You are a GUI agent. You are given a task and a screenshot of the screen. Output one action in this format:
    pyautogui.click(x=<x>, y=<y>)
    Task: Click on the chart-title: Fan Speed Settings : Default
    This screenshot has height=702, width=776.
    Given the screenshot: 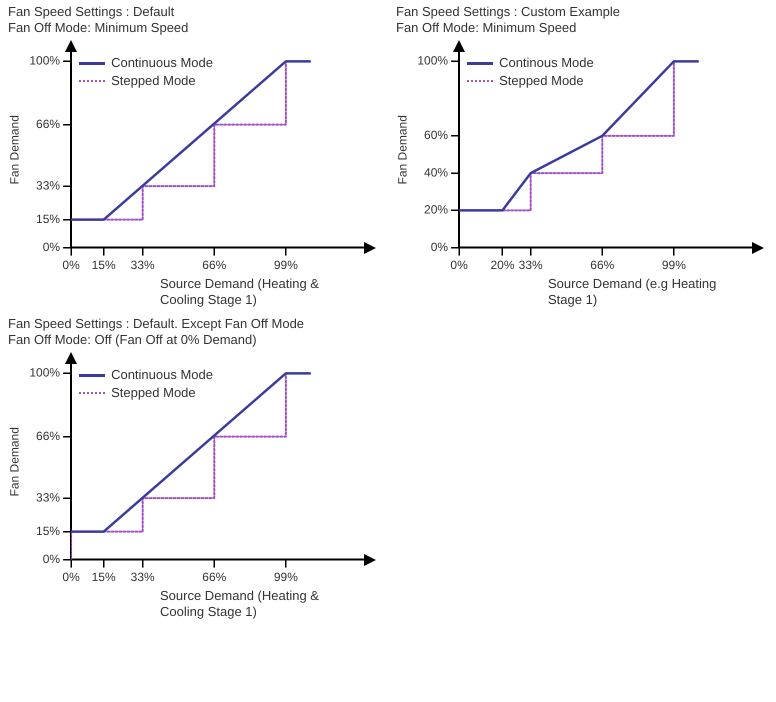 What is the action you would take?
    pyautogui.click(x=92, y=12)
    